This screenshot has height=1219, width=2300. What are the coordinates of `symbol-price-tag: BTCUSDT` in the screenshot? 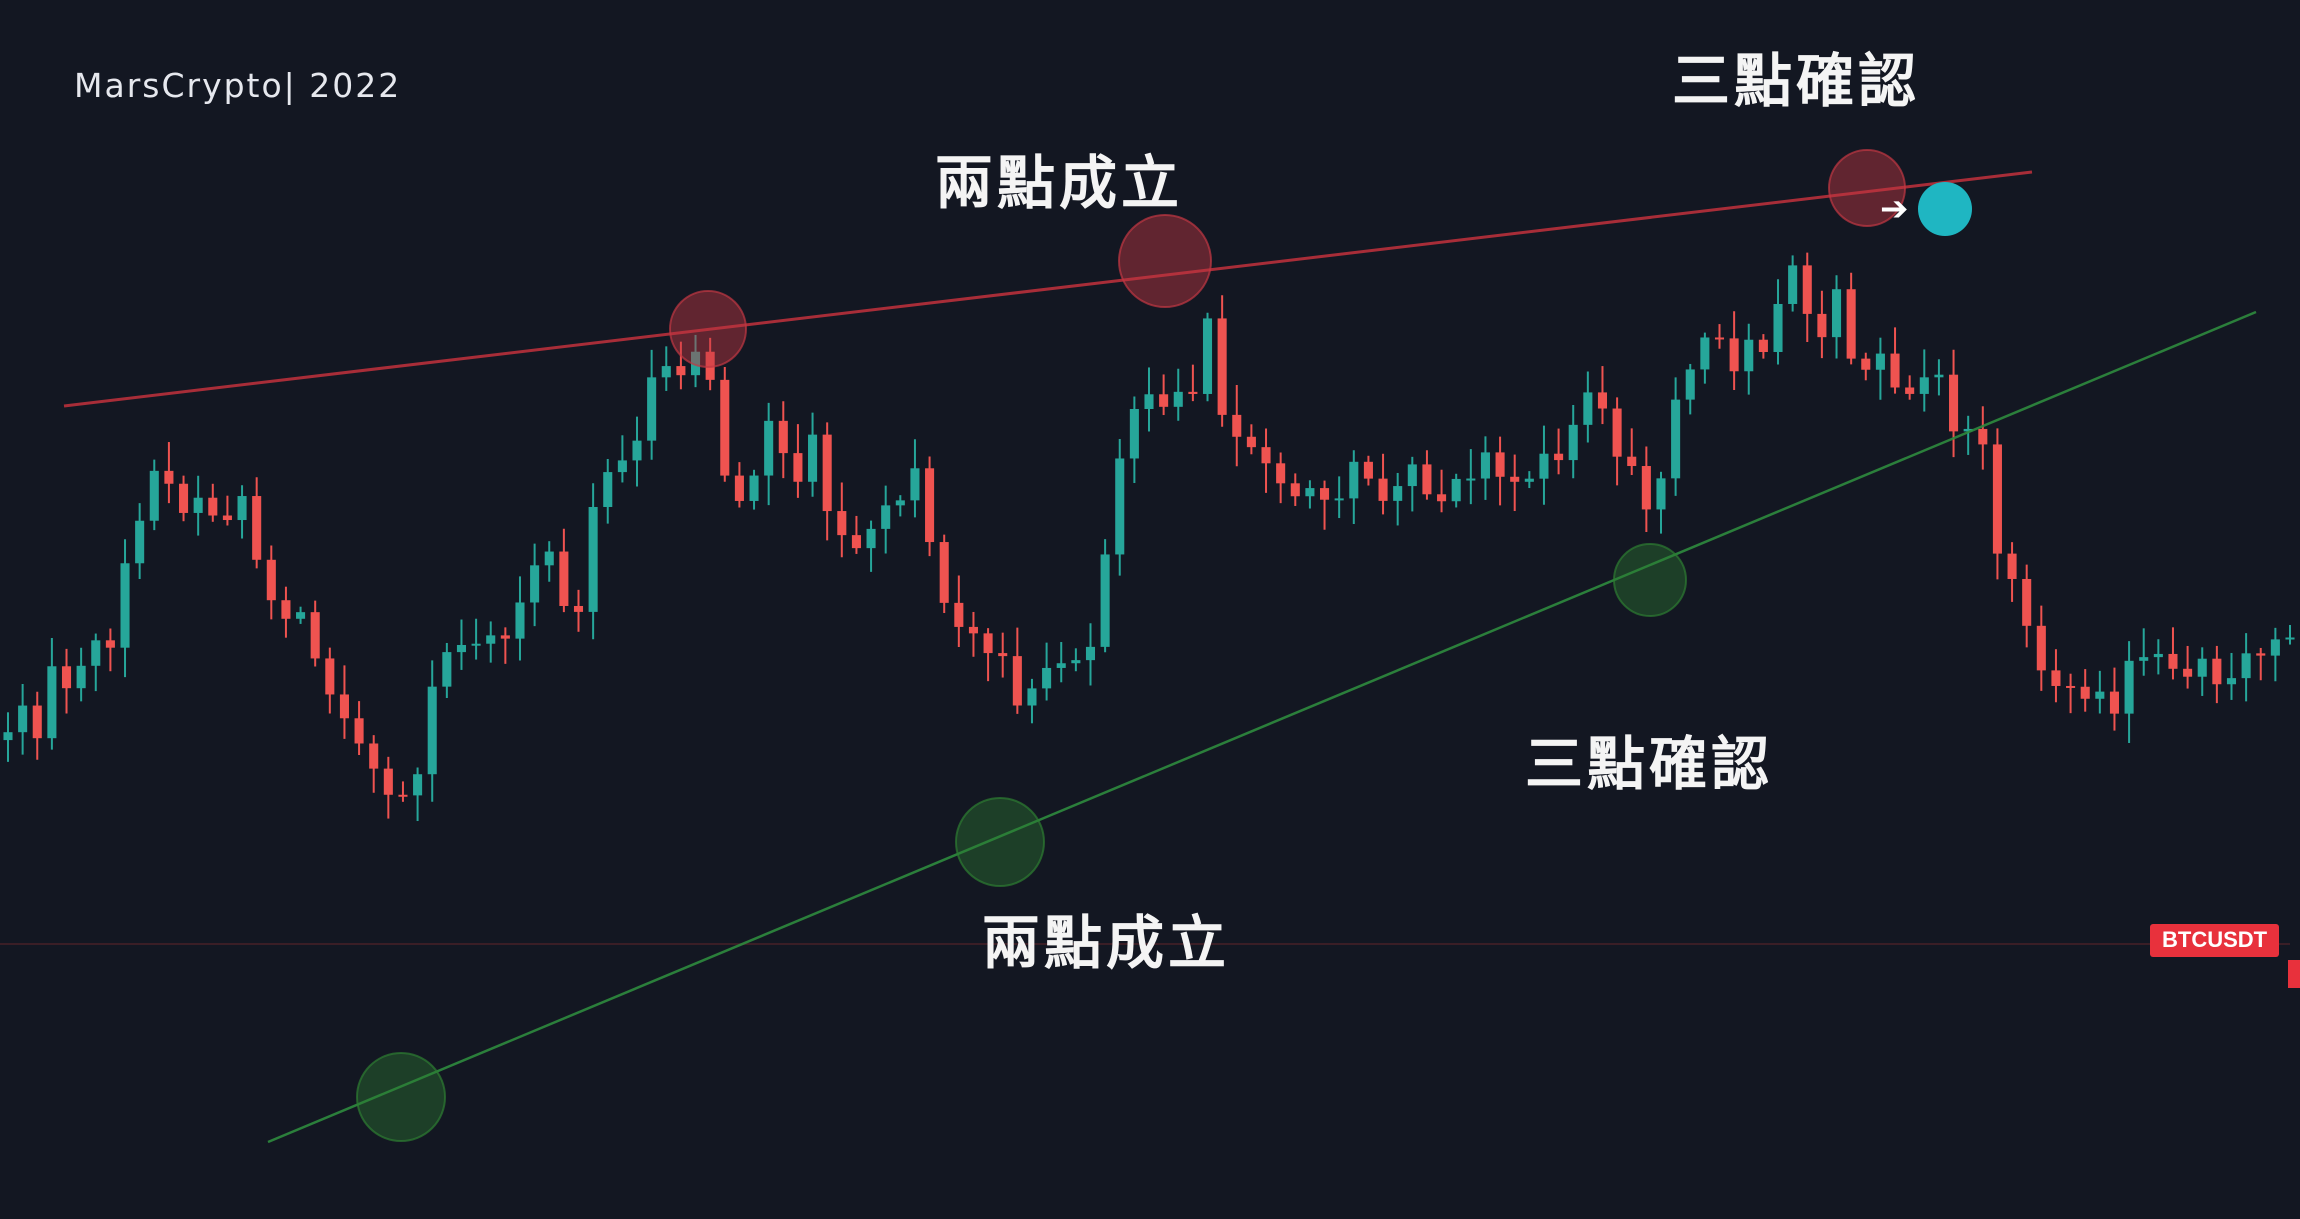 It's located at (2215, 940).